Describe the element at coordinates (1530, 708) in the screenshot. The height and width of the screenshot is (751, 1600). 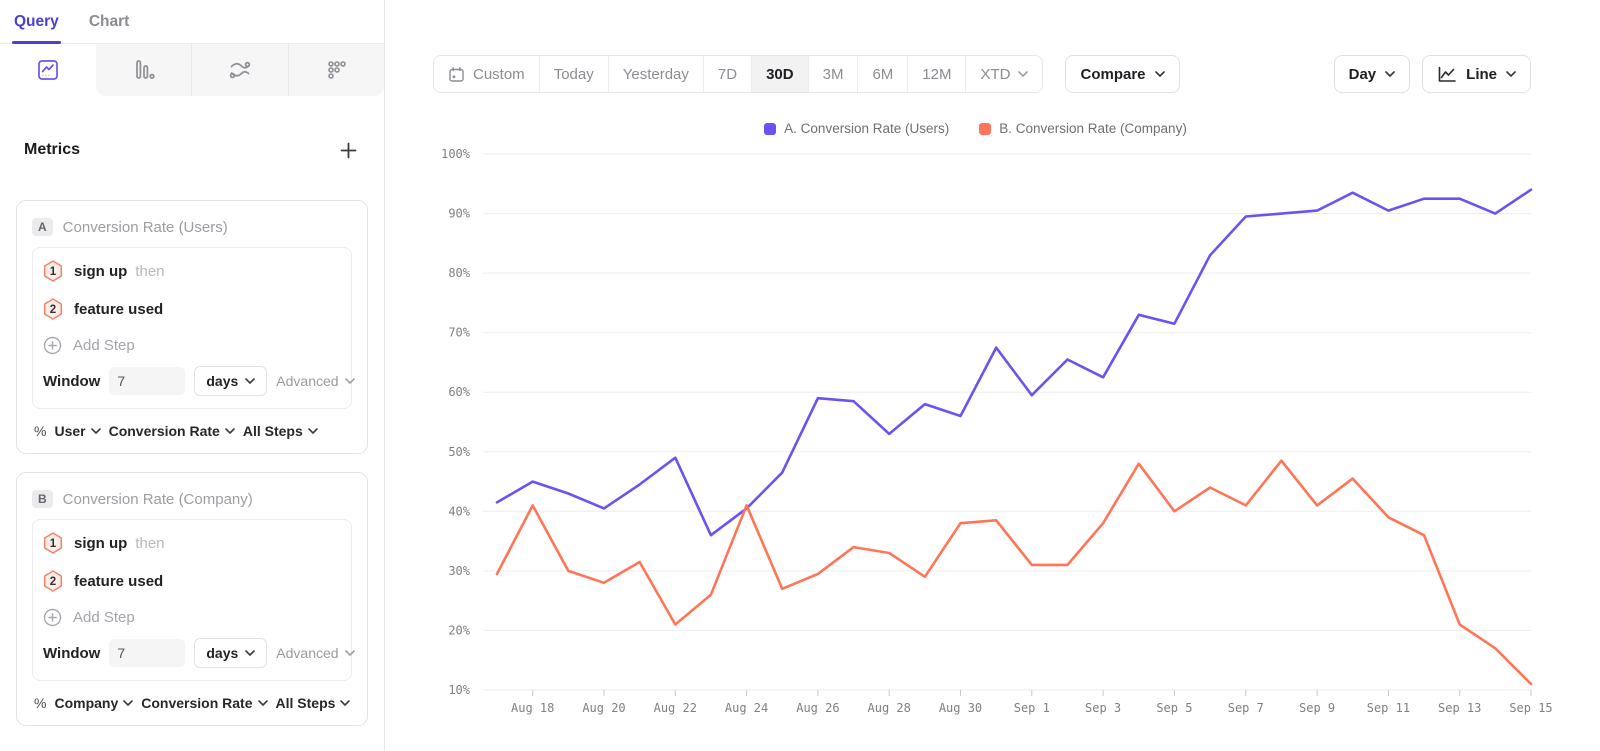
I see `svg-text: Sep 15` at that location.